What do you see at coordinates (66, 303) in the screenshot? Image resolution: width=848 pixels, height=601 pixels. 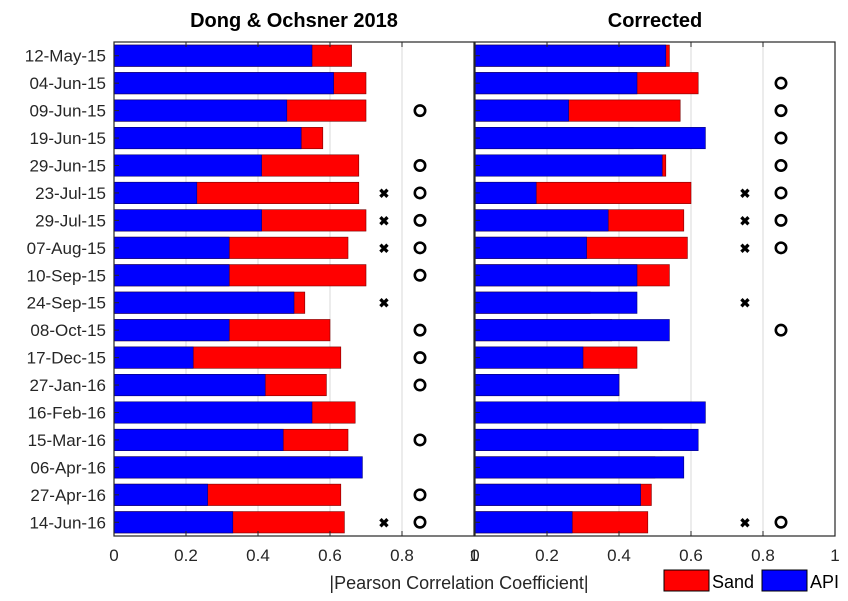 I see `y-tick-label: 24-Sep-15` at bounding box center [66, 303].